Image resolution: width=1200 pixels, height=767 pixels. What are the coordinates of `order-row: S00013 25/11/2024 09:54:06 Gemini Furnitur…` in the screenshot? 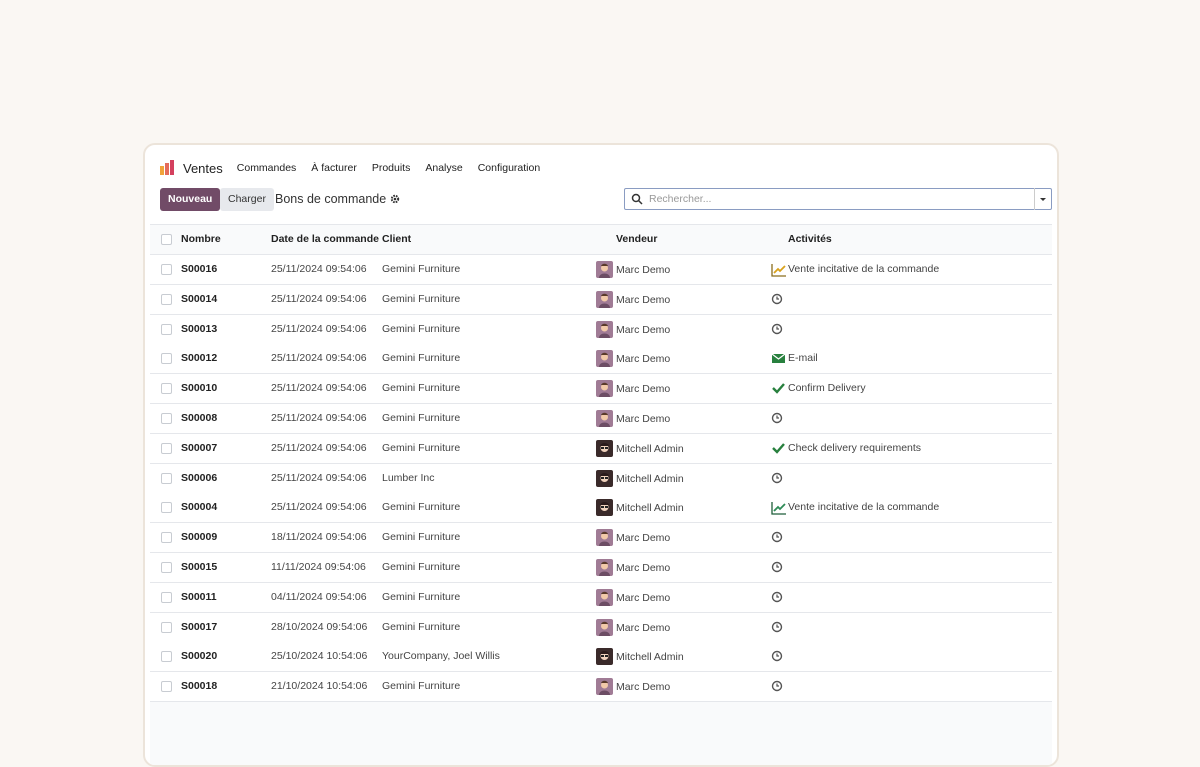 It's located at (601, 329).